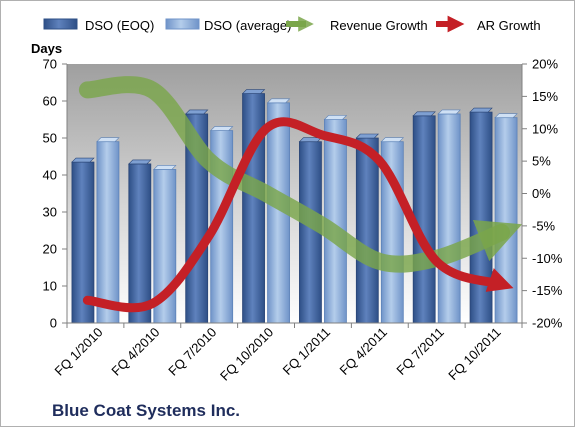 The image size is (575, 427). Describe the element at coordinates (547, 323) in the screenshot. I see `y-right-tick-label: -20%` at that location.